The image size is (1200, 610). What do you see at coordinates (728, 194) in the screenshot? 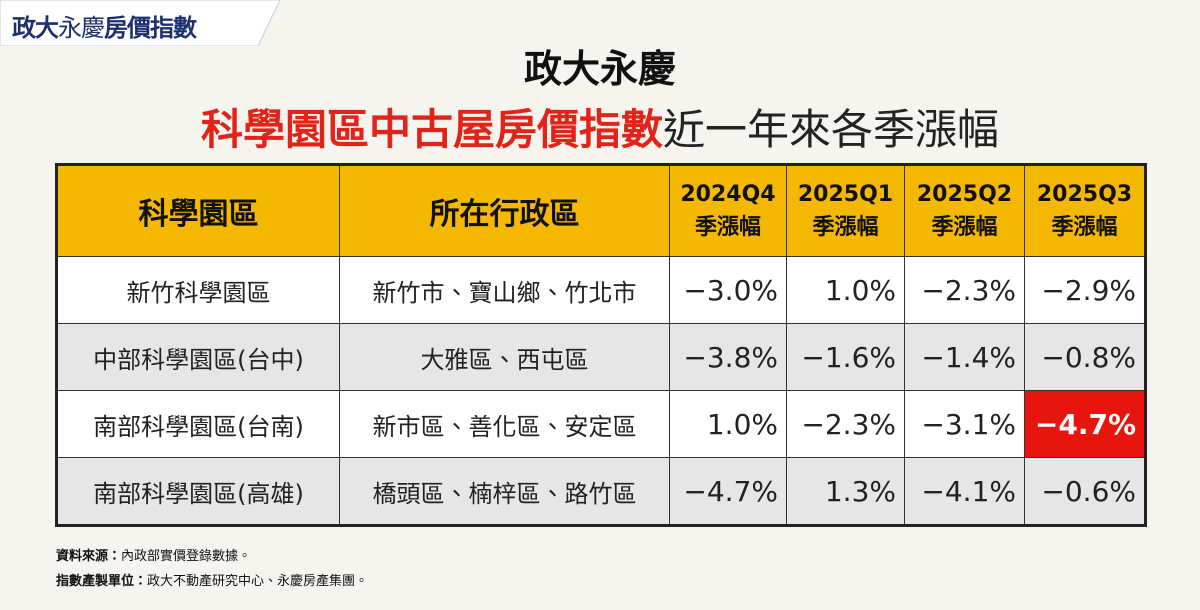
I see `header-period: 2024Q4` at bounding box center [728, 194].